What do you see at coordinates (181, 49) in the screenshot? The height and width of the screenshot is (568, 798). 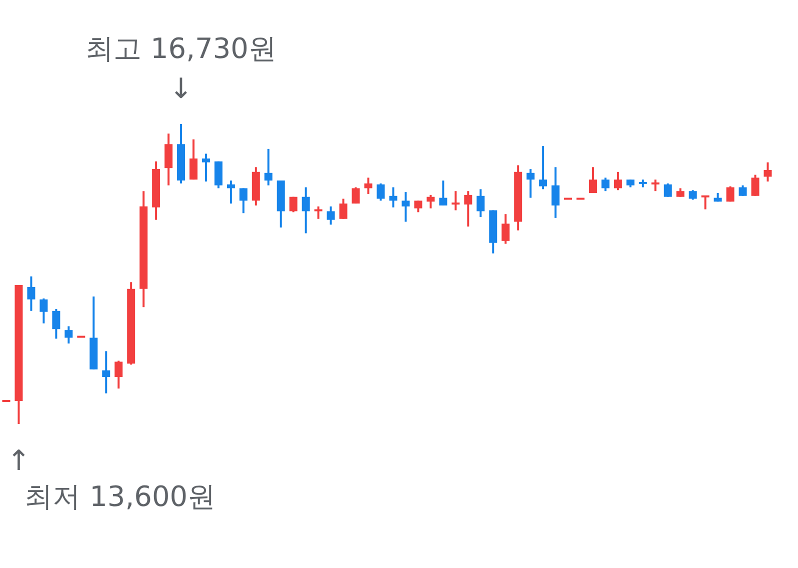 I see `text: 최고 16,730원` at bounding box center [181, 49].